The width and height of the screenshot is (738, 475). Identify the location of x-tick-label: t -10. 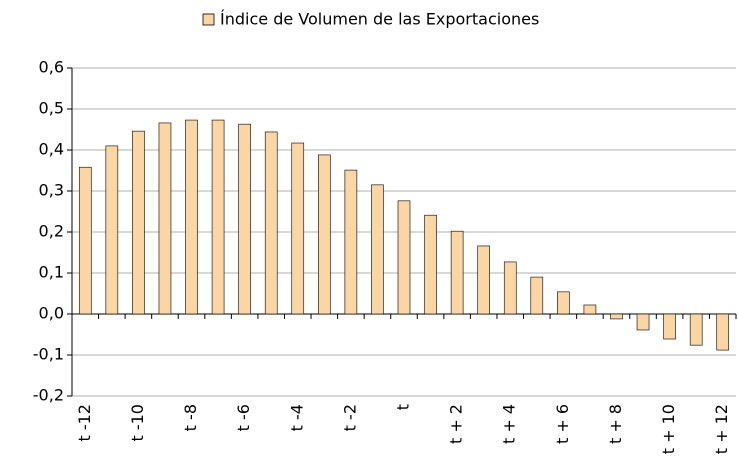
(137, 423).